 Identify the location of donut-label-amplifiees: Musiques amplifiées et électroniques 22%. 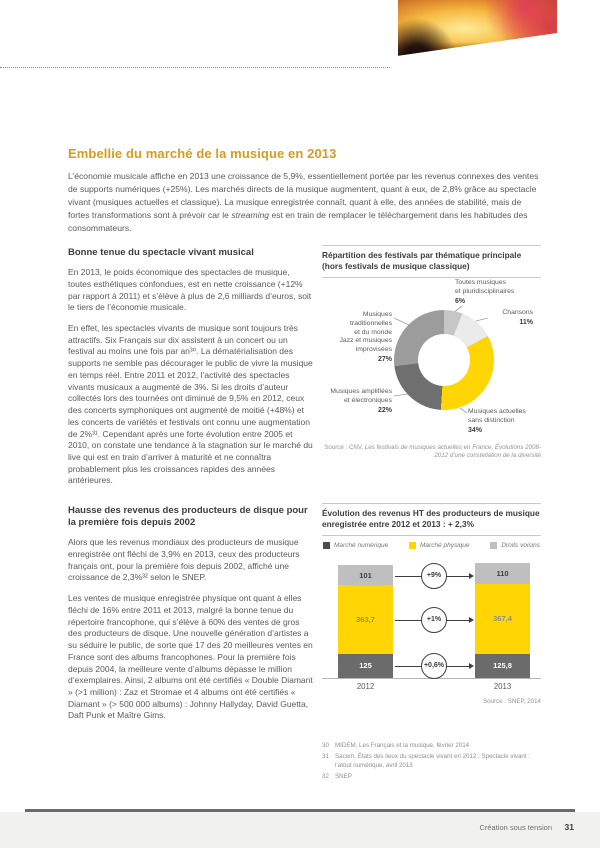
(357, 401).